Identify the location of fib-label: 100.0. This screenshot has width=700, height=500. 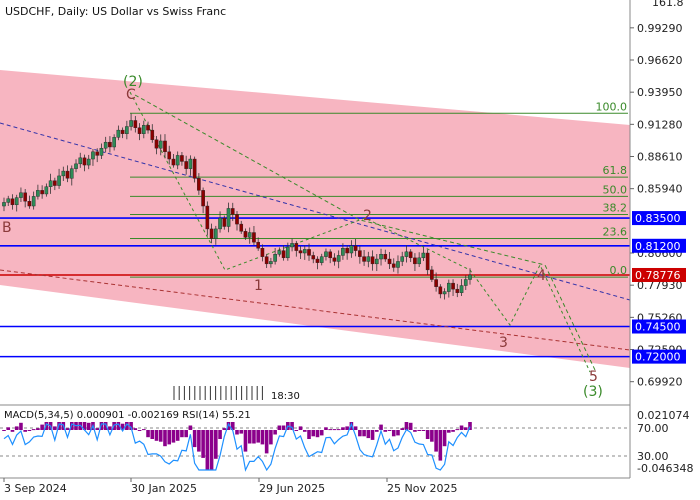
(612, 106).